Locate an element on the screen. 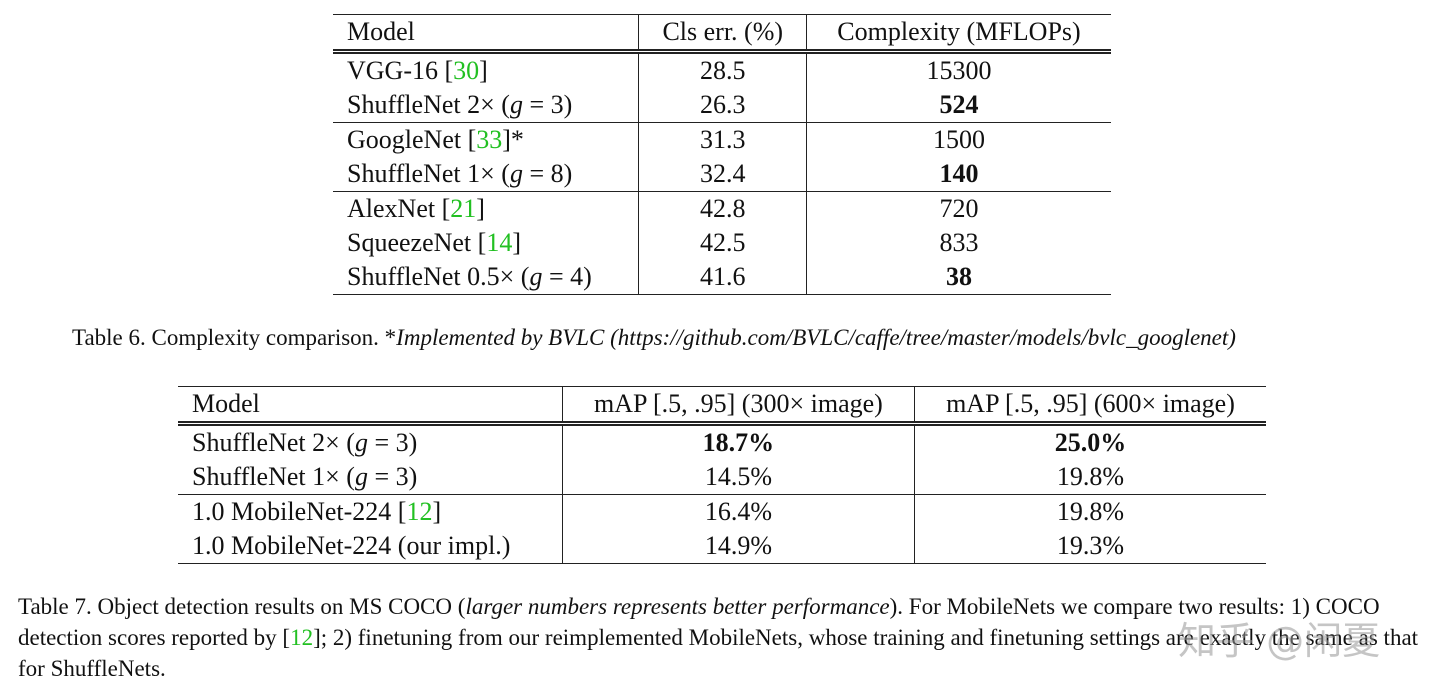 The height and width of the screenshot is (693, 1440). table-row: SqueezeNet [14] 42.5 833 is located at coordinates (722, 243).